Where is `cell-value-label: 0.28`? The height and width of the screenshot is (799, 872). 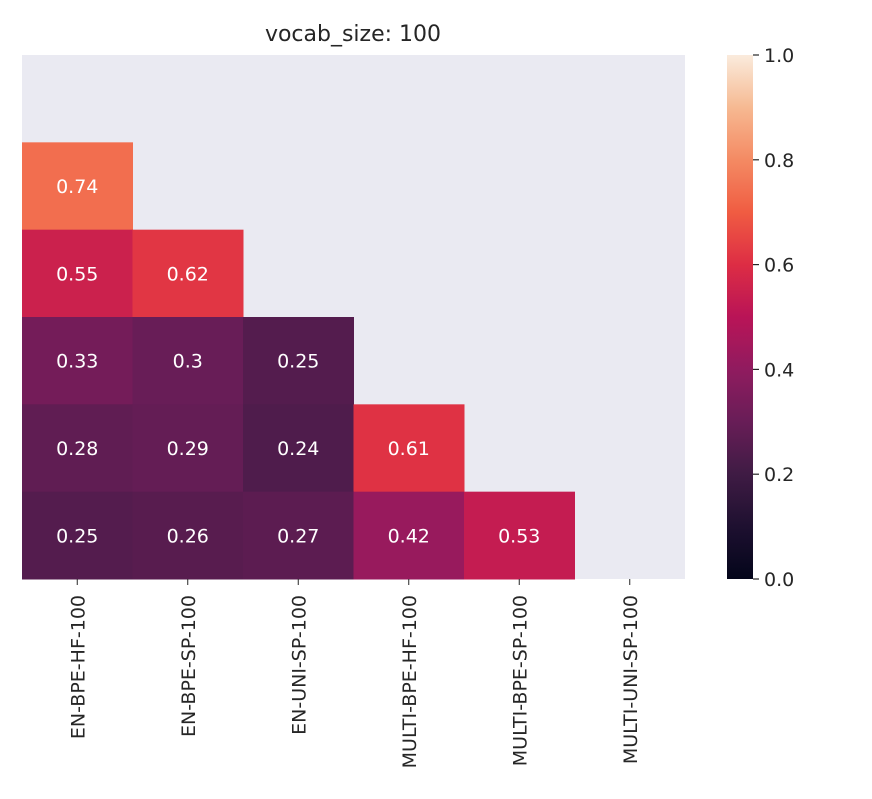 cell-value-label: 0.28 is located at coordinates (77, 449).